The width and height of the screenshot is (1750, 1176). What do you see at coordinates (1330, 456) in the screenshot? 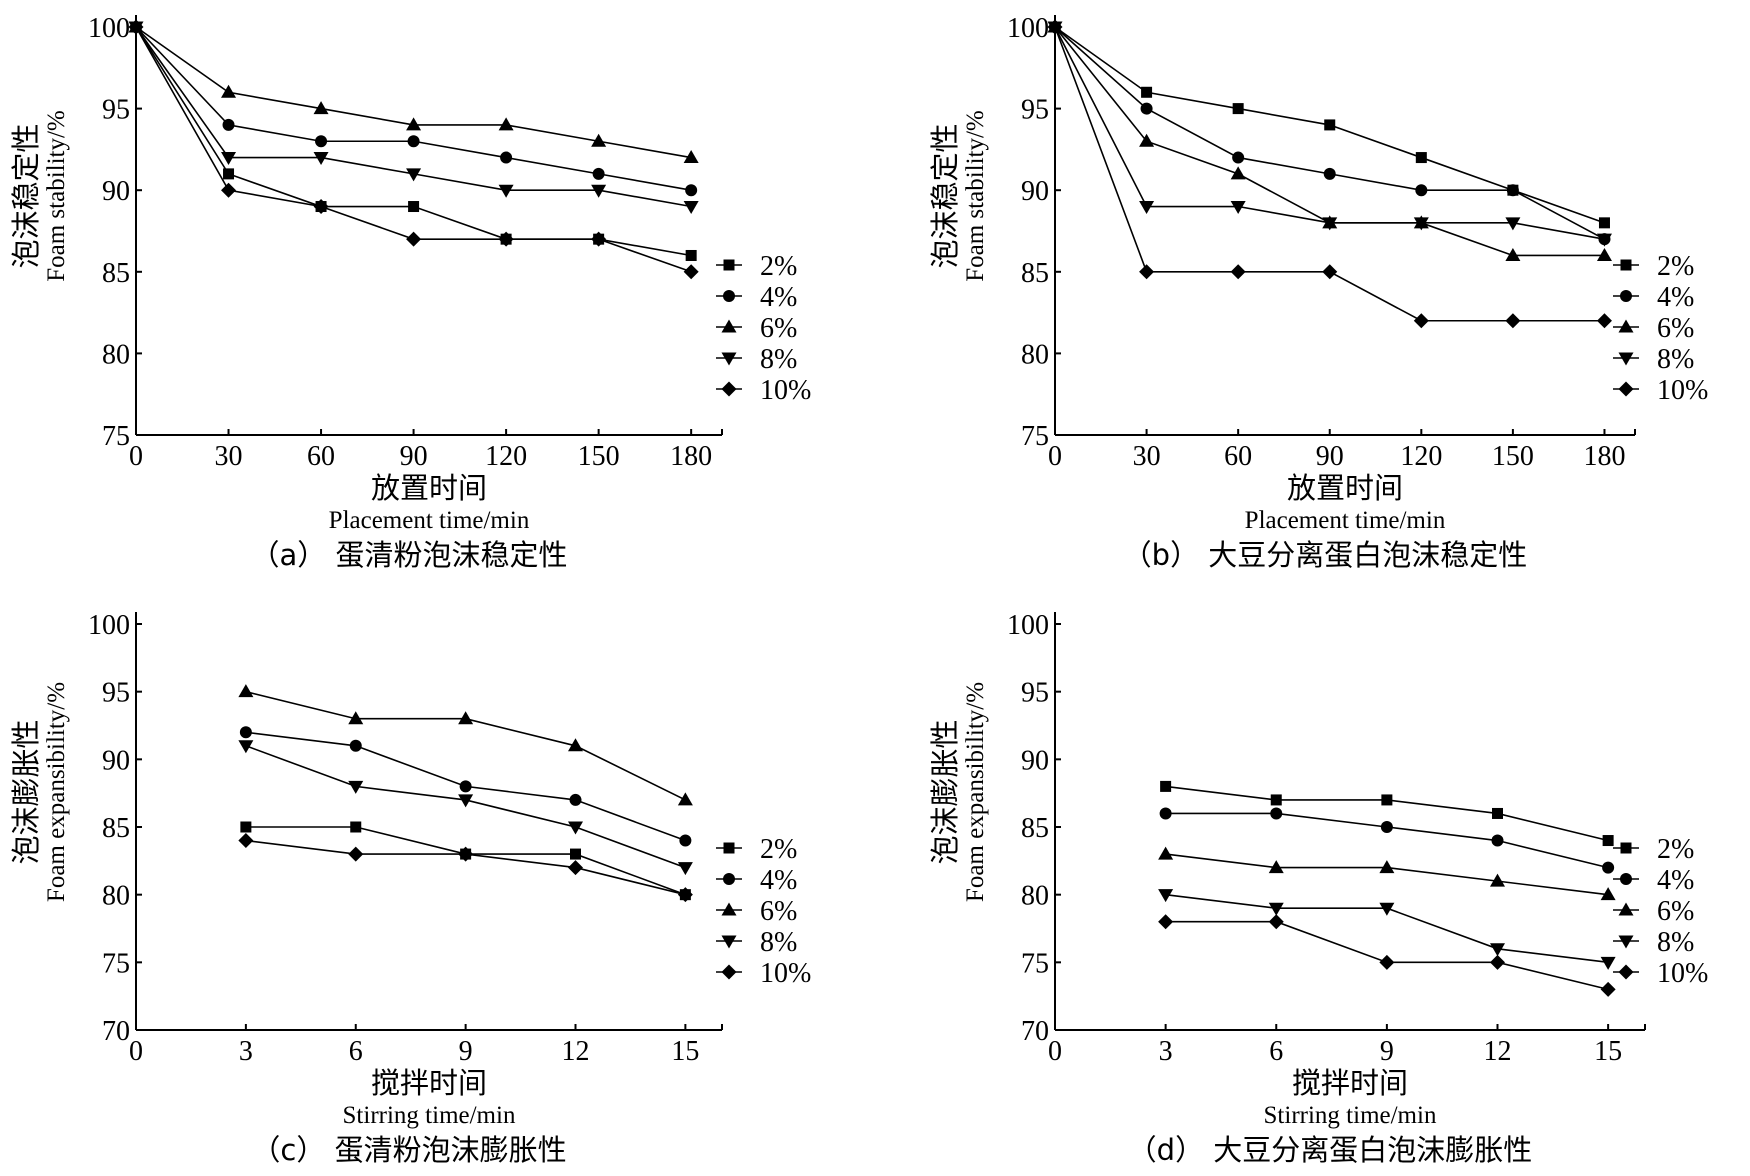
I see `x-tick-label: 90` at bounding box center [1330, 456].